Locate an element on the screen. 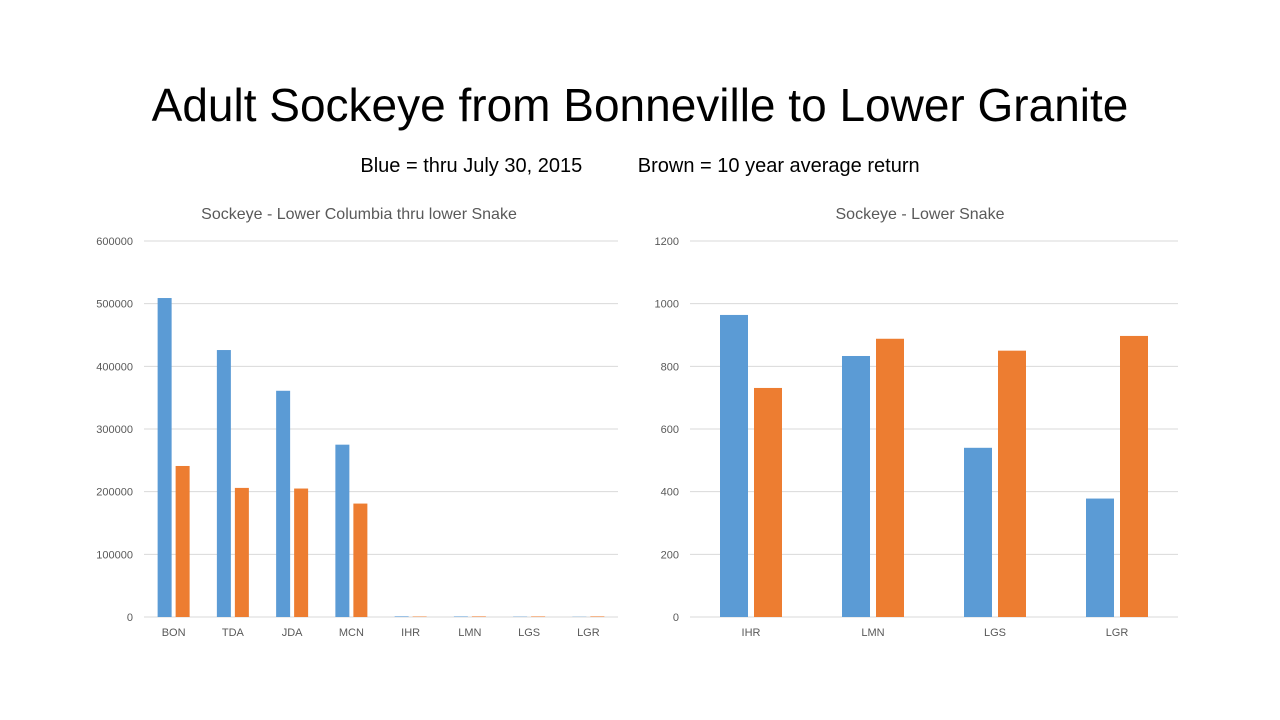  y-tick-label: 300000 is located at coordinates (114, 430).